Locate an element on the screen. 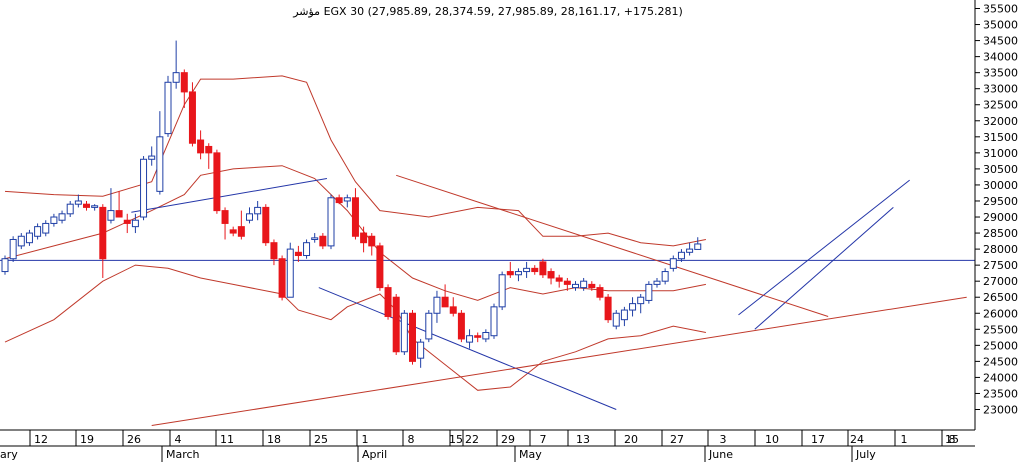 The image size is (1024, 462). x-month-label-3: May is located at coordinates (530, 454).